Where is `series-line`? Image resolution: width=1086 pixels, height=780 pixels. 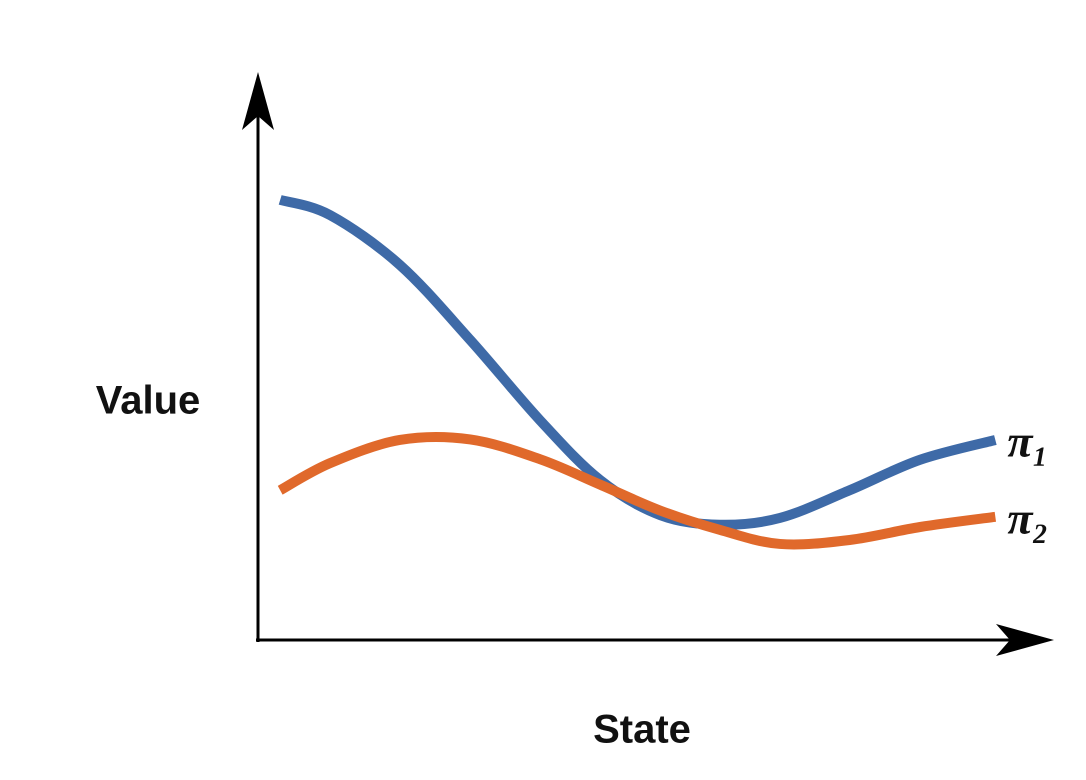 series-line is located at coordinates (637, 491).